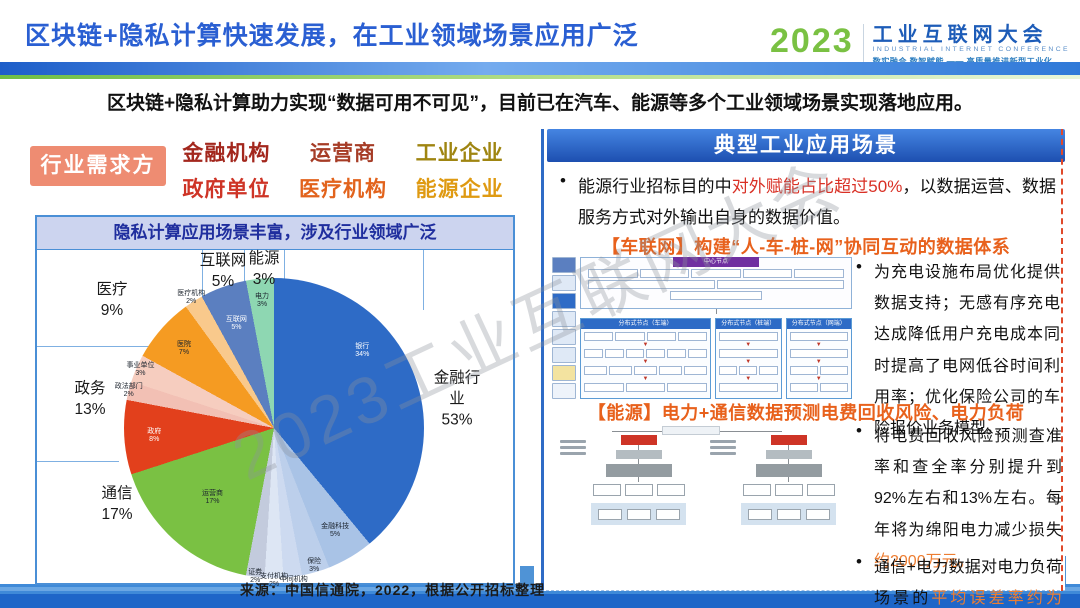  I want to click on pie-slice-label: 政府 8%, so click(154, 435).